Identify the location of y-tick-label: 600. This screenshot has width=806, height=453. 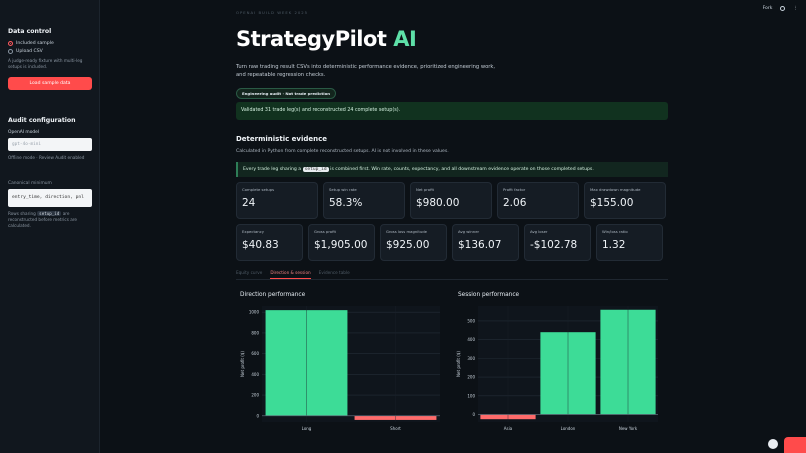
(255, 353).